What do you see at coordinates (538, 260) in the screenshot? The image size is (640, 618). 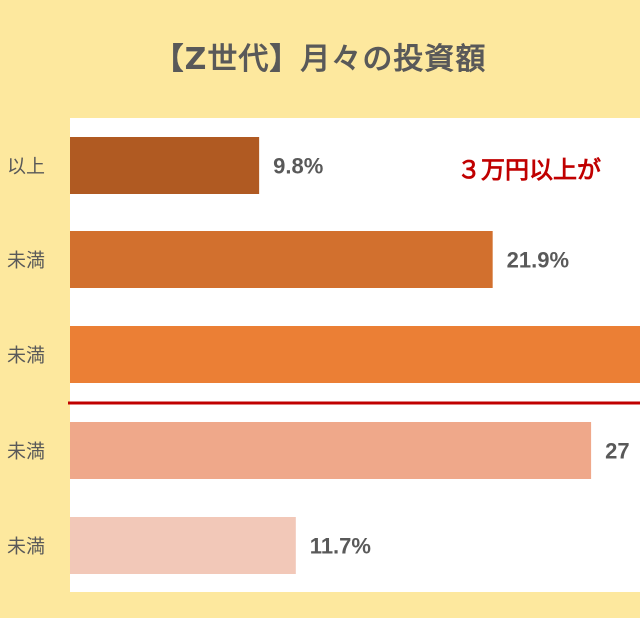 I see `value-label: 21.9%` at bounding box center [538, 260].